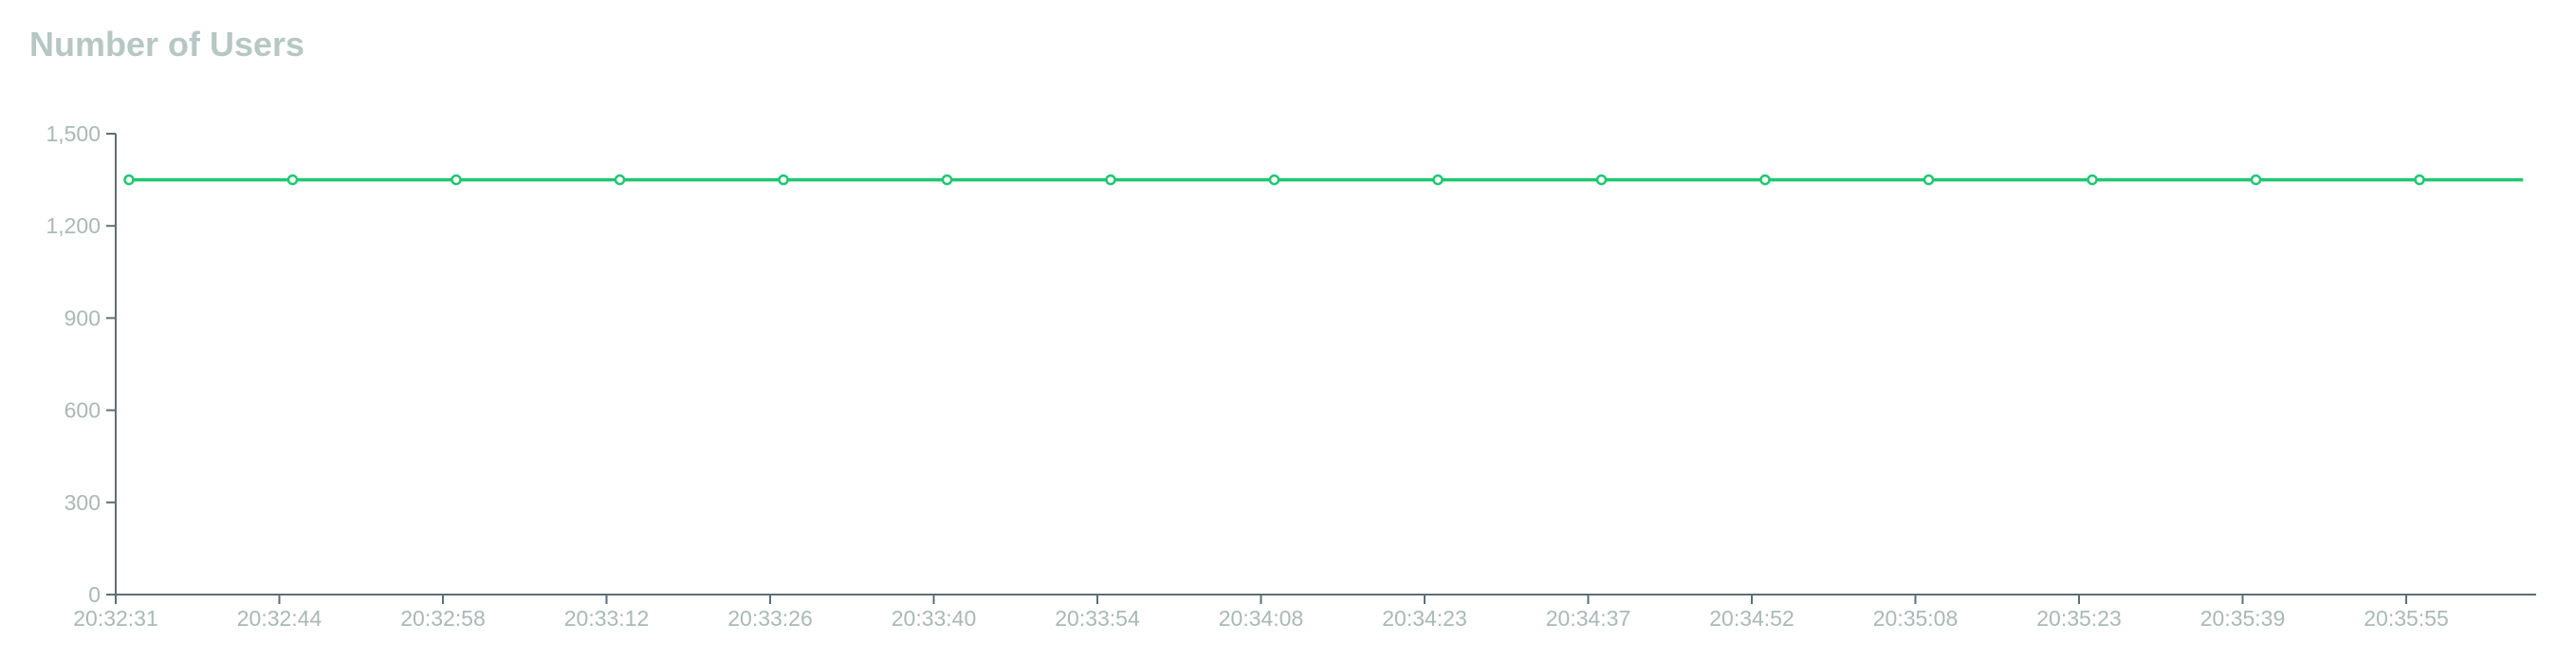 This screenshot has width=2576, height=660. I want to click on x-tick-label: 20:35:23, so click(2079, 618).